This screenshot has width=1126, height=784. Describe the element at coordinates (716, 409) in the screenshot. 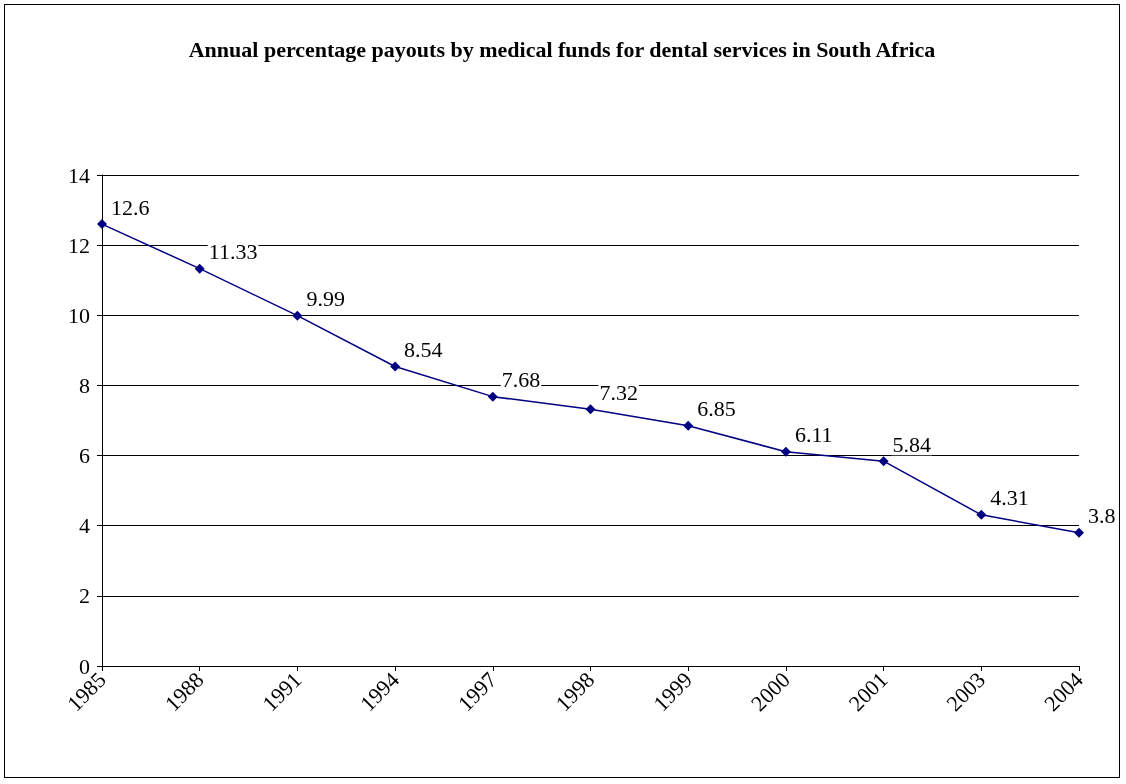

I see `data-label: 6.85` at that location.